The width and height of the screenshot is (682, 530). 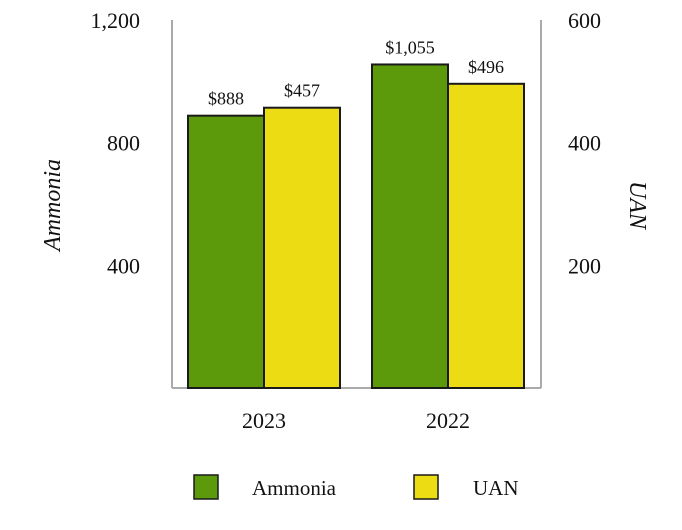 What do you see at coordinates (486, 67) in the screenshot?
I see `data-label-uan-2022: $496` at bounding box center [486, 67].